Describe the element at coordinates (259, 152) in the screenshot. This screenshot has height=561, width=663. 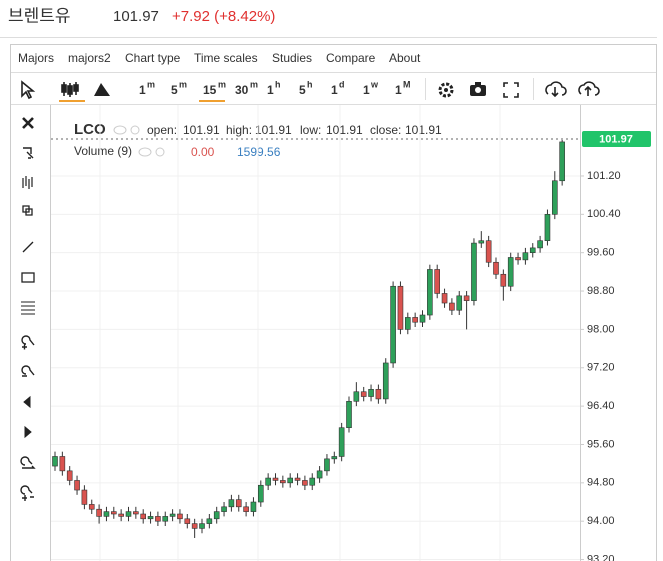
I see `volume-value: 1599.56` at that location.